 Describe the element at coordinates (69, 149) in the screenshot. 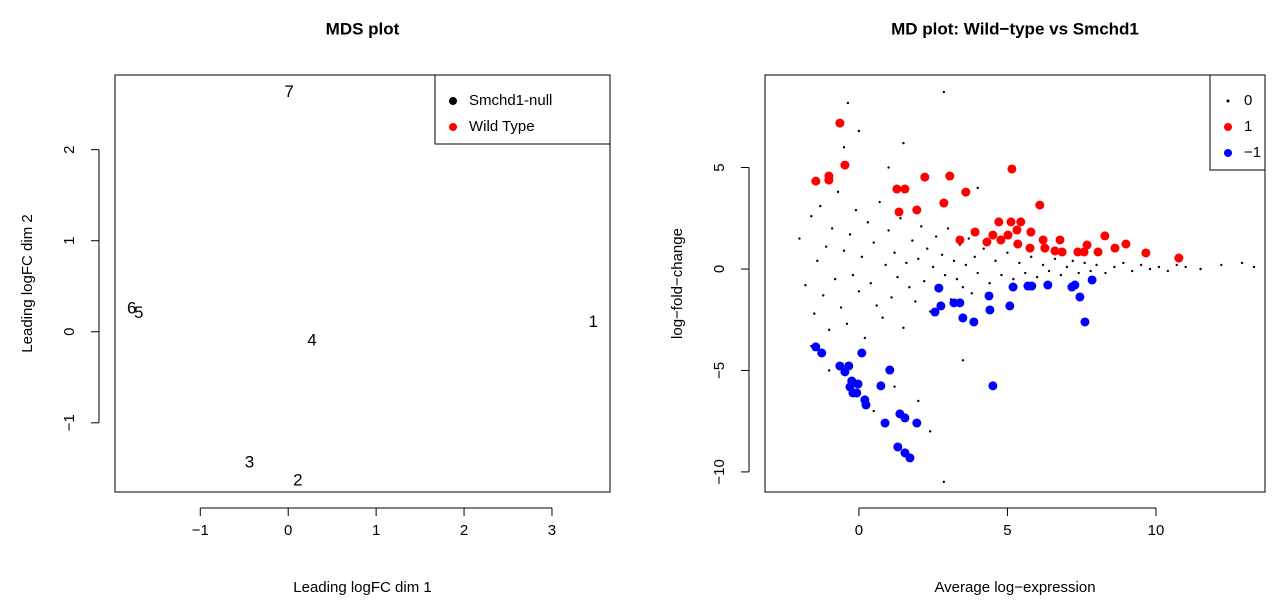

I see `y-tick-label: 2` at that location.